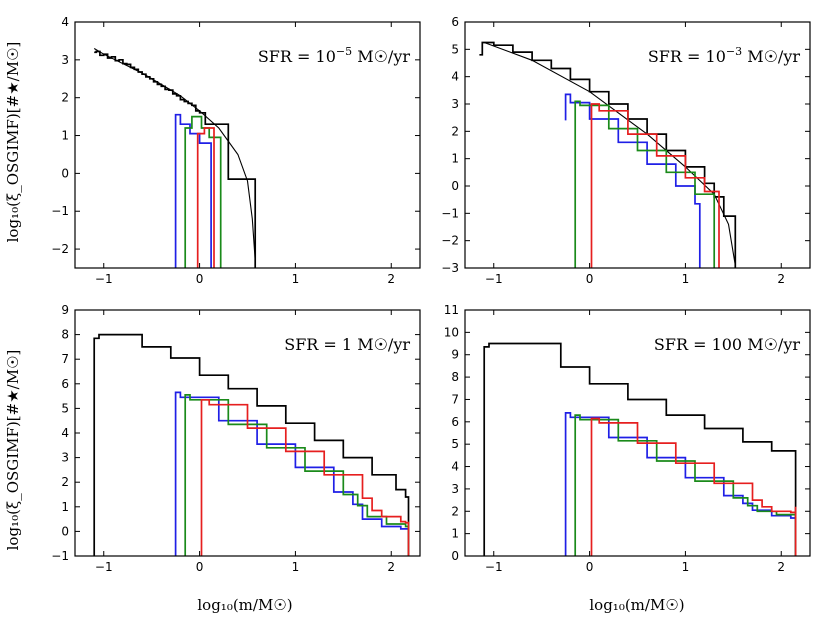 The height and width of the screenshot is (623, 830). Describe the element at coordinates (450, 268) in the screenshot. I see `y-tick-label: −3` at that location.